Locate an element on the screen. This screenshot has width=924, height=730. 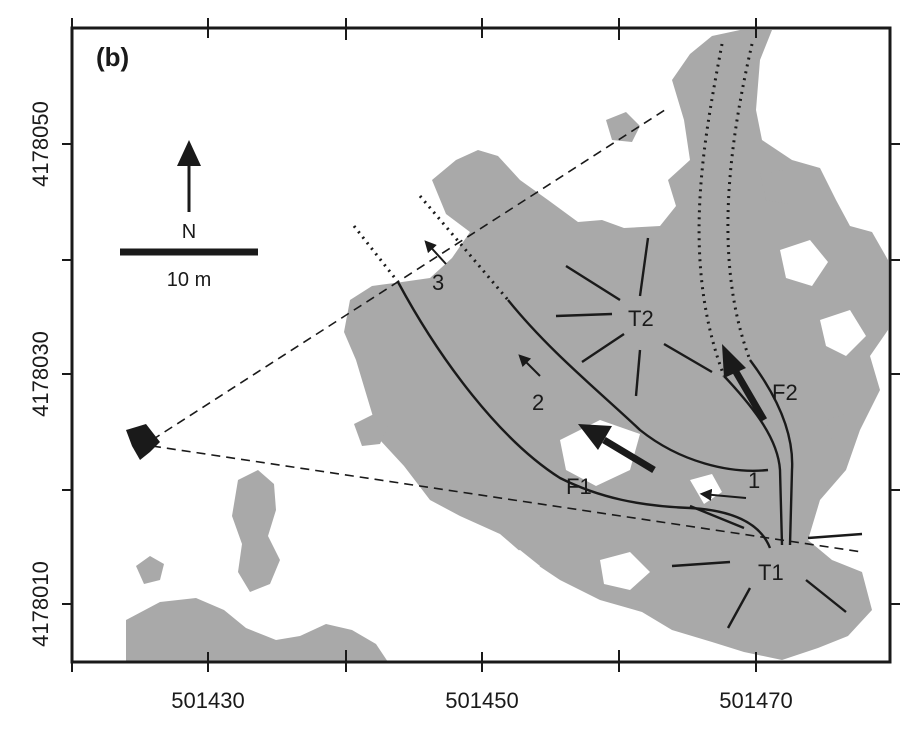
label-1: 1 is located at coordinates (754, 480).